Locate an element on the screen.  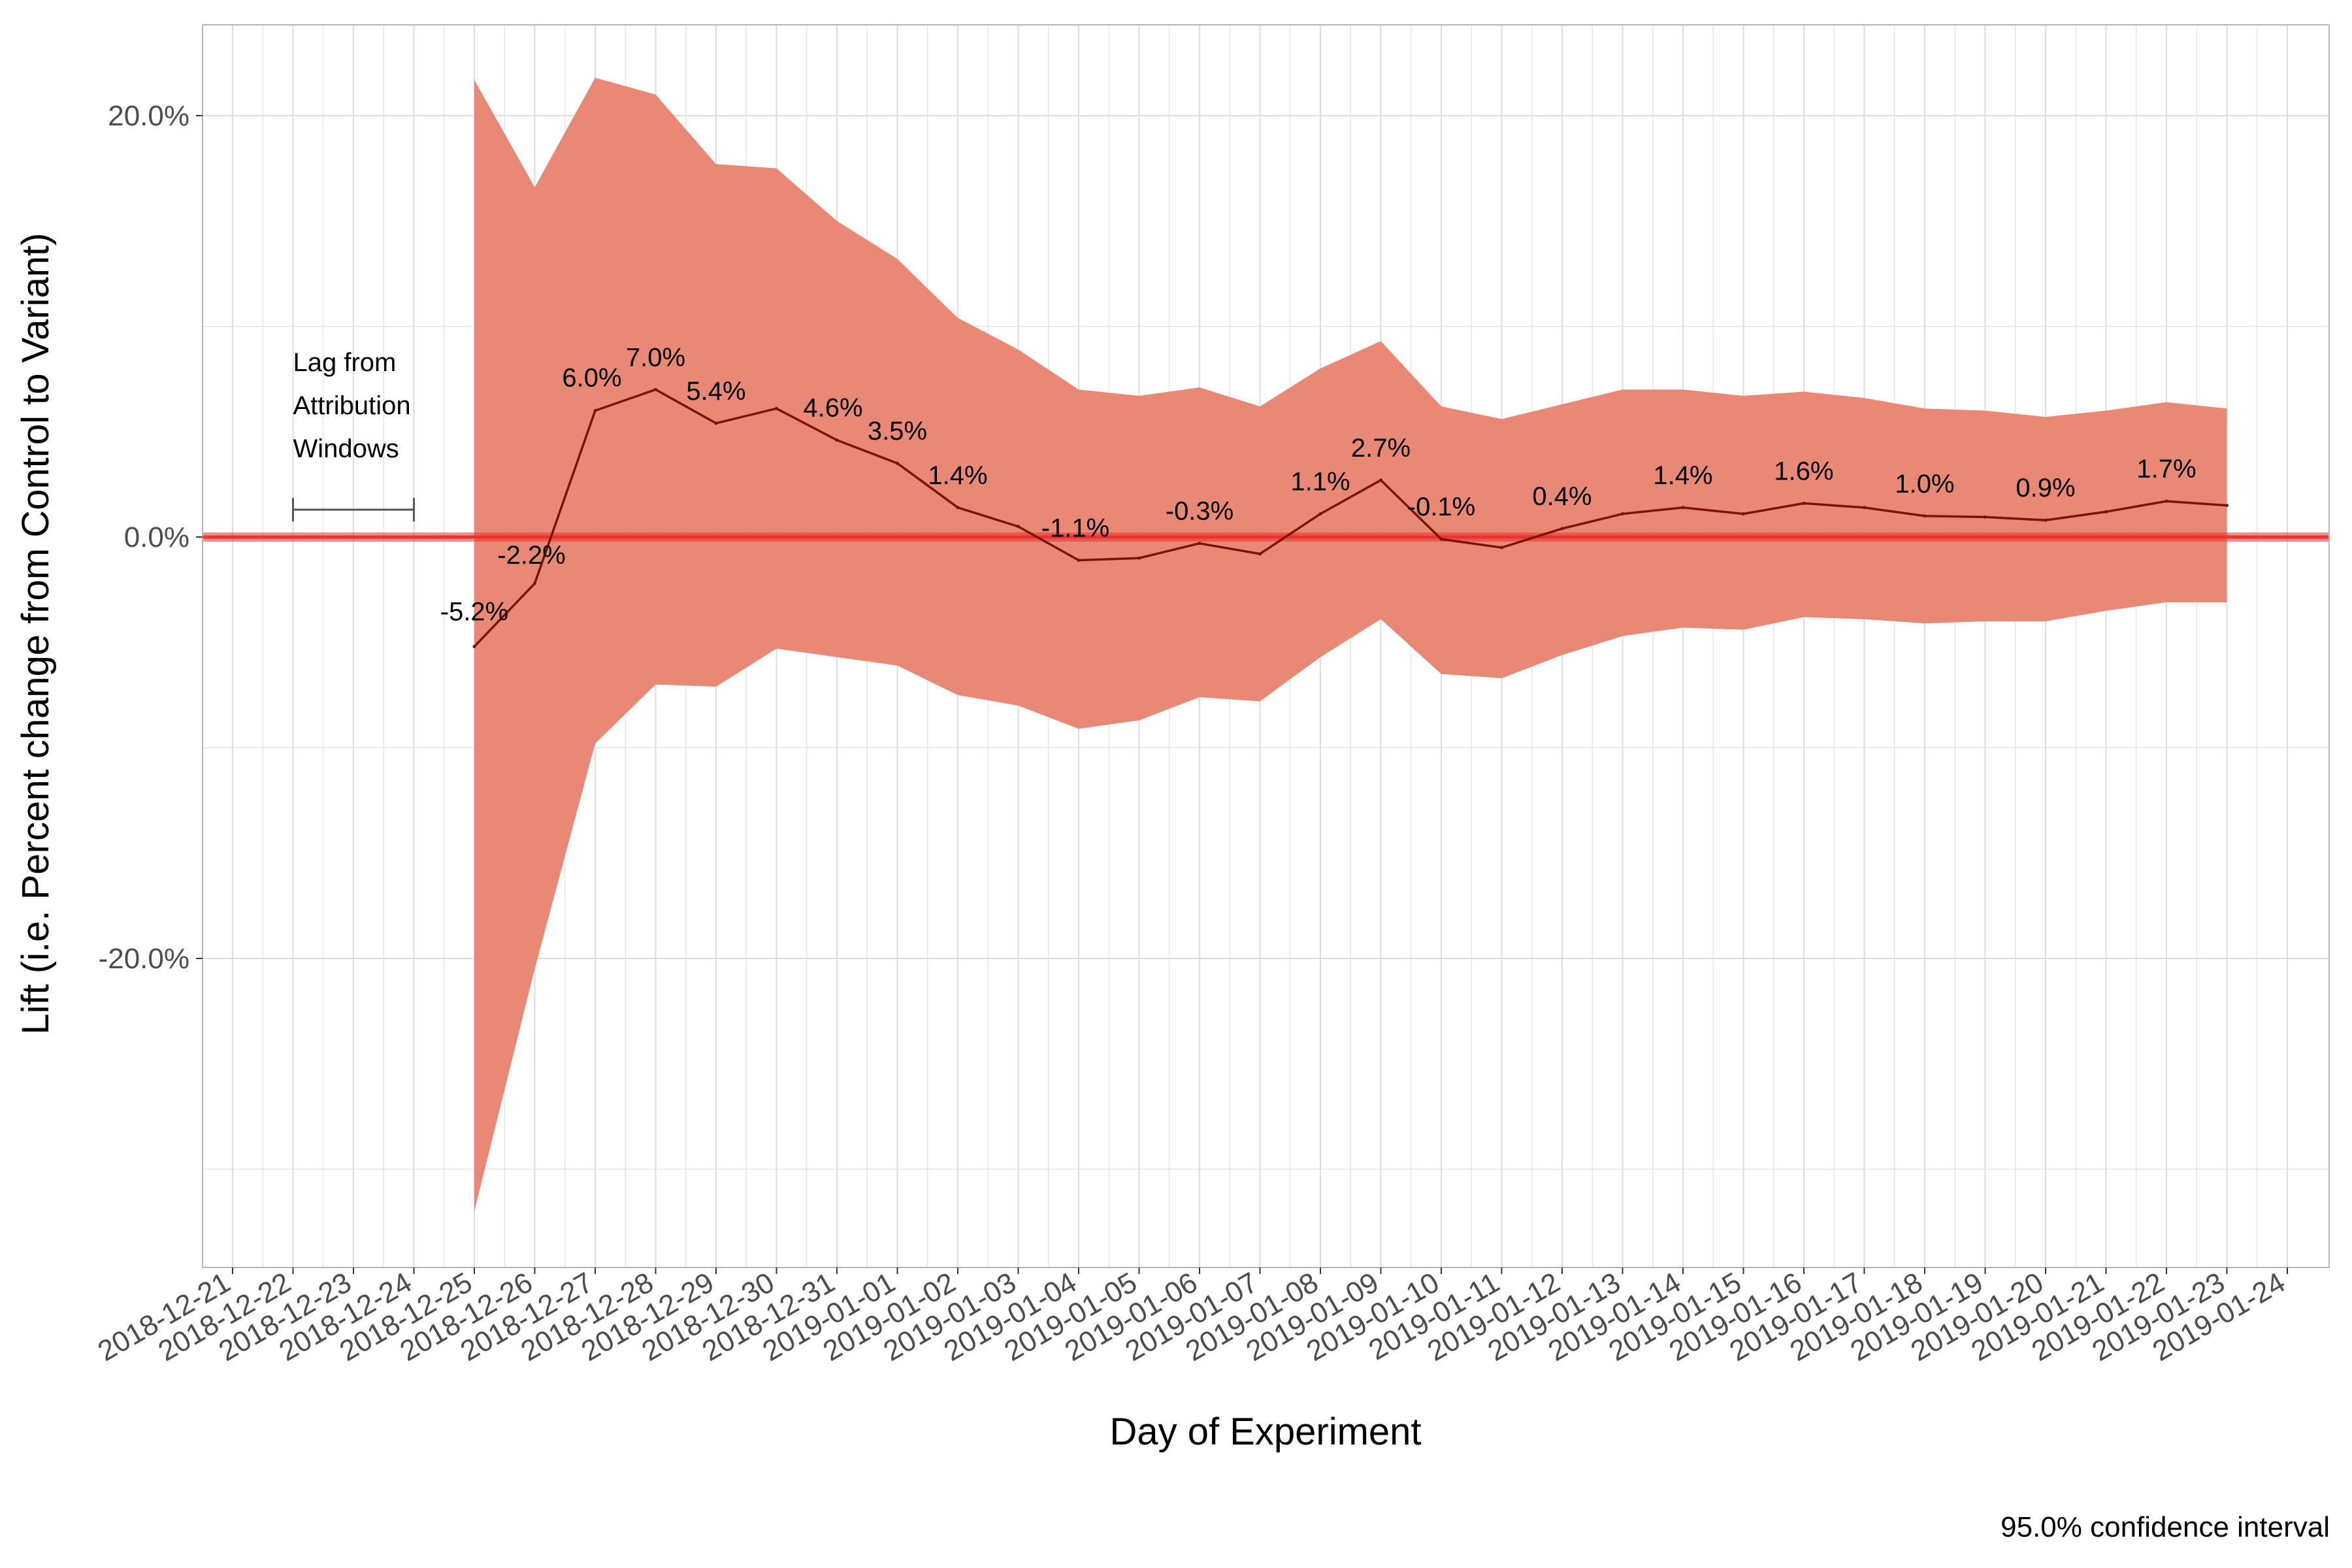
lag-annotation-text: Attribution is located at coordinates (352, 405).